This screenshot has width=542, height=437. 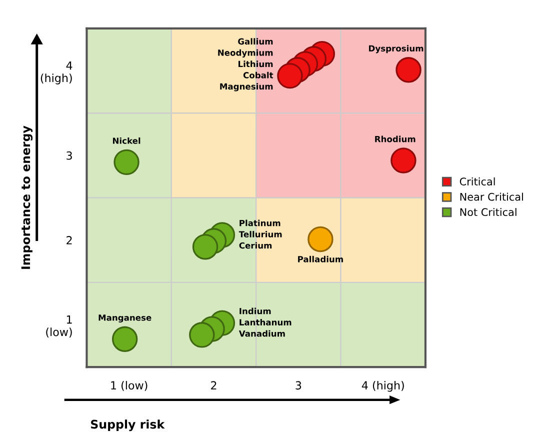 What do you see at coordinates (299, 385) in the screenshot?
I see `x-tick-label: 3` at bounding box center [299, 385].